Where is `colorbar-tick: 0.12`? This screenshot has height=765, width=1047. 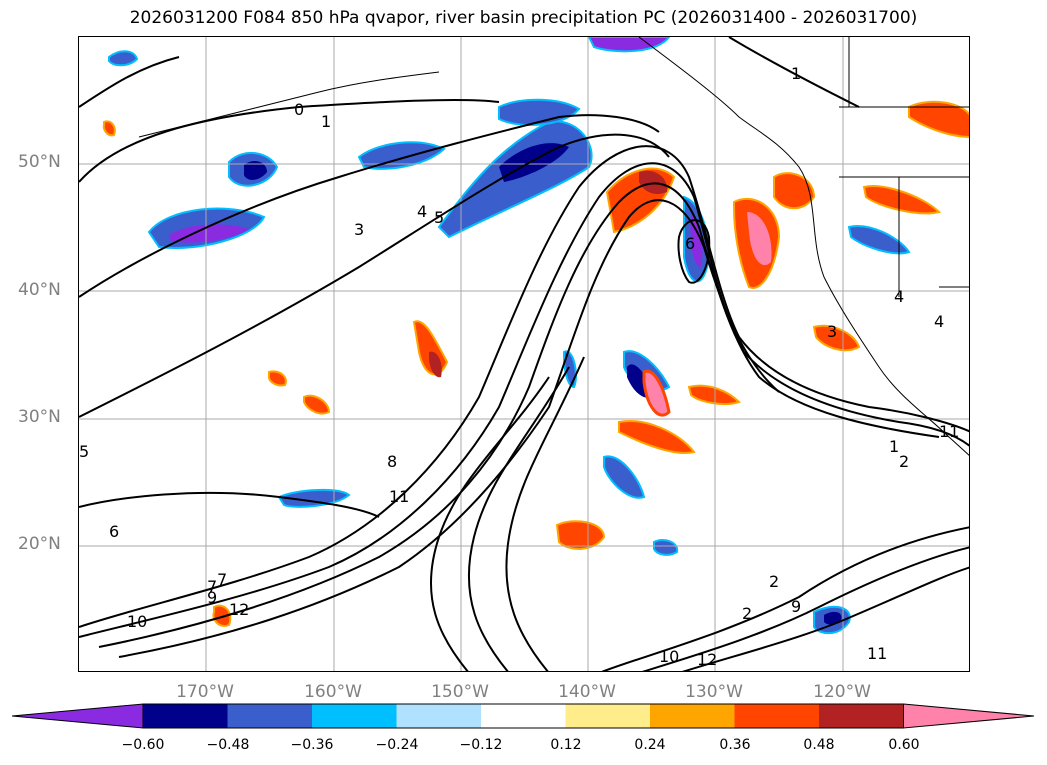 colorbar-tick: 0.12 is located at coordinates (566, 745).